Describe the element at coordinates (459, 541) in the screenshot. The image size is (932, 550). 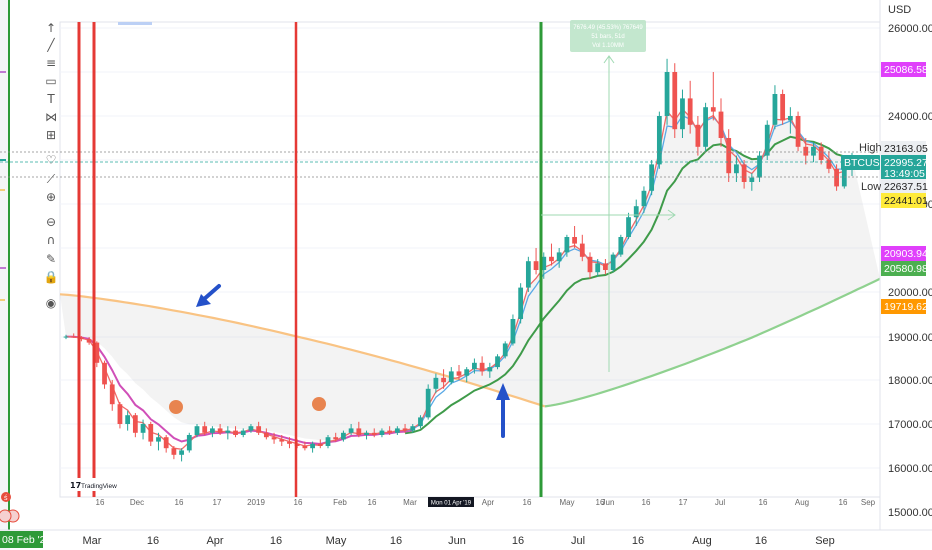
I see `time-axis: Mar 16 Apr 16 May 16 Jun 16 Jul 16 Aug 16 Sep` at that location.